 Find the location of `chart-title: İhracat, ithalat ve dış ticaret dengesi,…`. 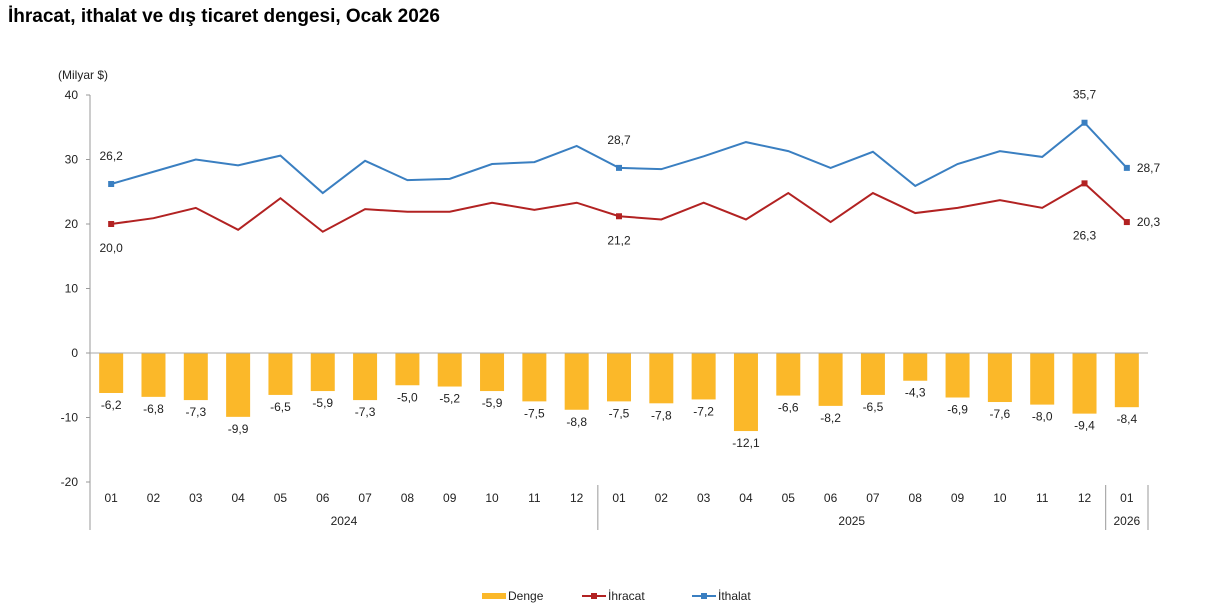

chart-title: İhracat, ithalat ve dış ticaret dengesi,… is located at coordinates (224, 16).